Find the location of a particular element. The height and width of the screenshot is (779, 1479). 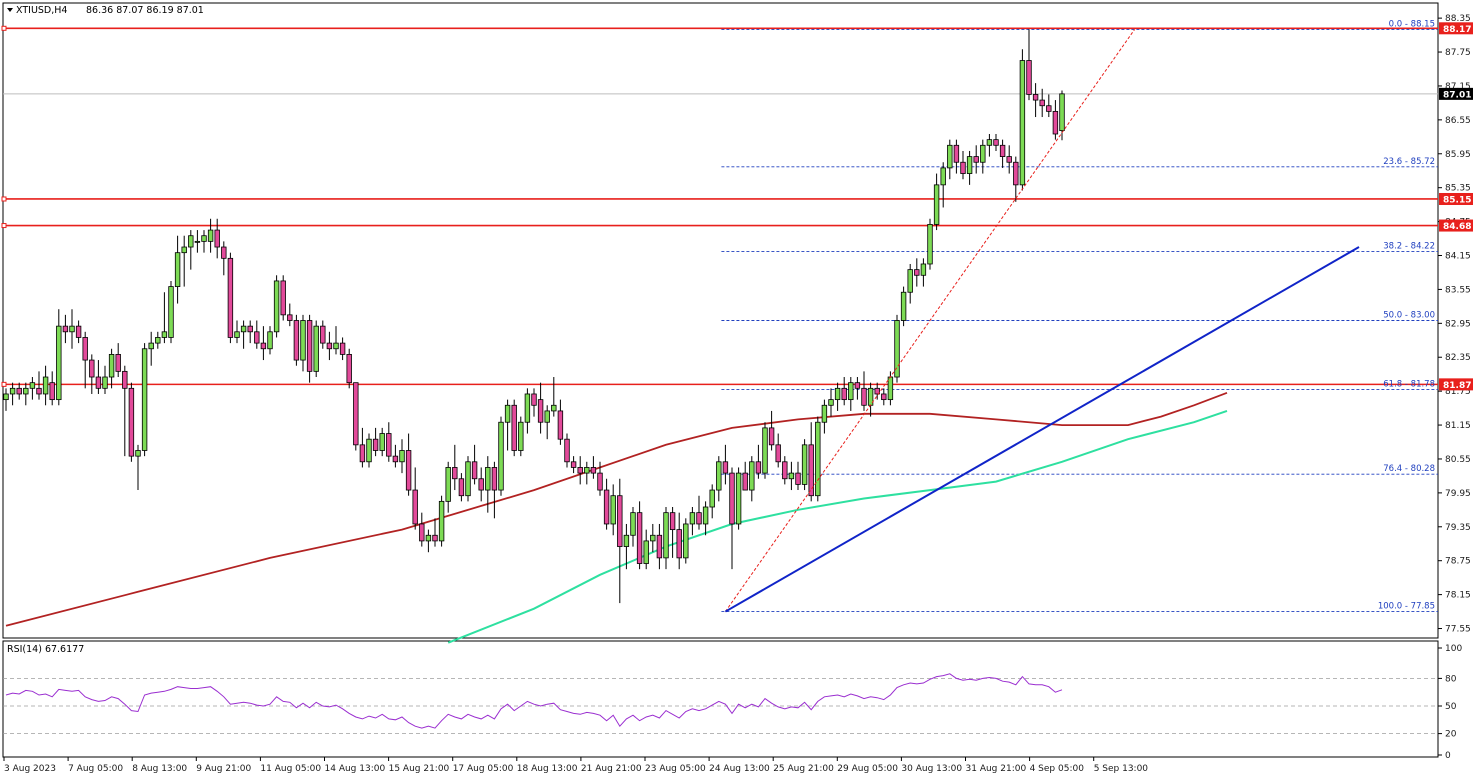

price-badge-label: 81.87 is located at coordinates (1457, 386).